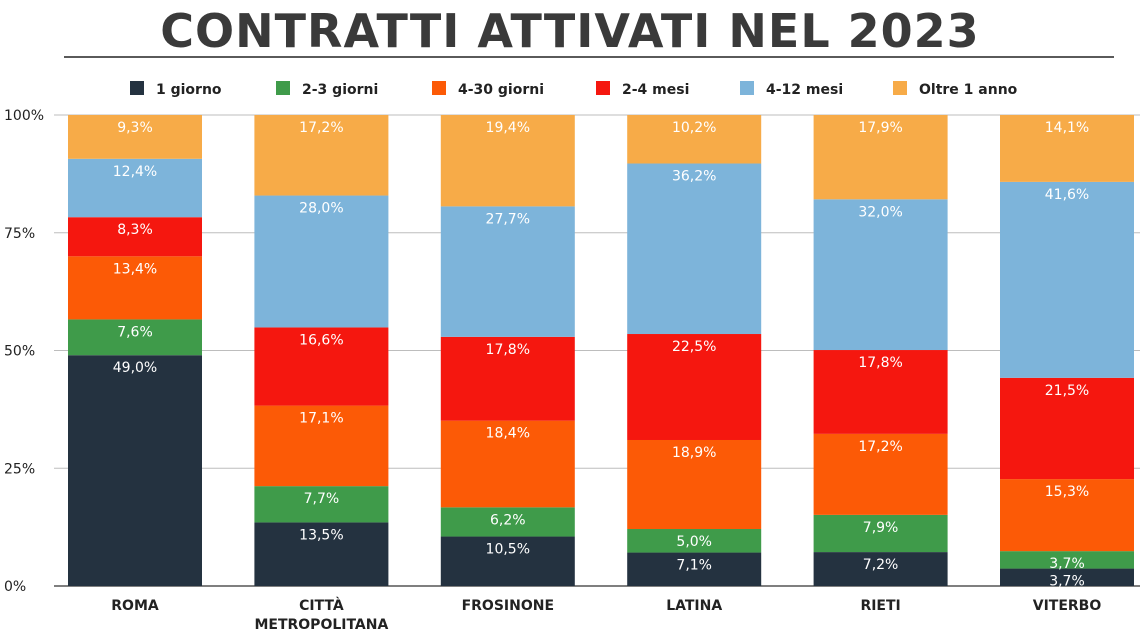 The image size is (1140, 638). I want to click on legend-label: 4-12 mesi, so click(804, 90).